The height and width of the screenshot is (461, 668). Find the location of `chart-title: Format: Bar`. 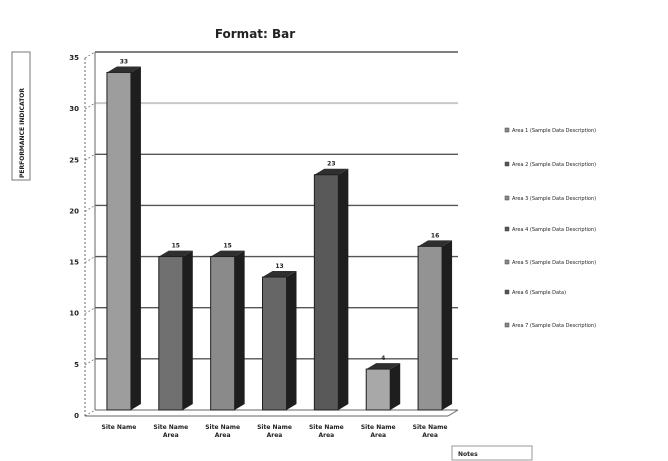

chart-title: Format: Bar is located at coordinates (255, 34).